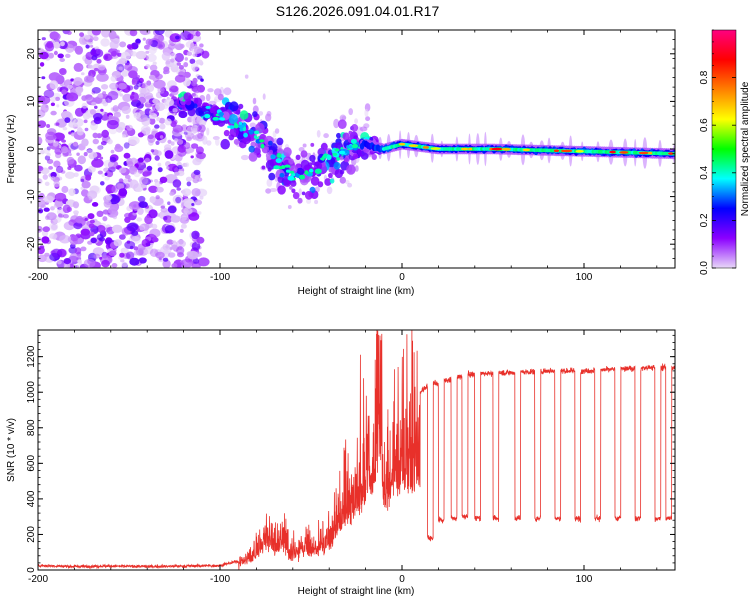  What do you see at coordinates (31, 101) in the screenshot?
I see `spectrogram-y-tick-label: 10` at bounding box center [31, 101].